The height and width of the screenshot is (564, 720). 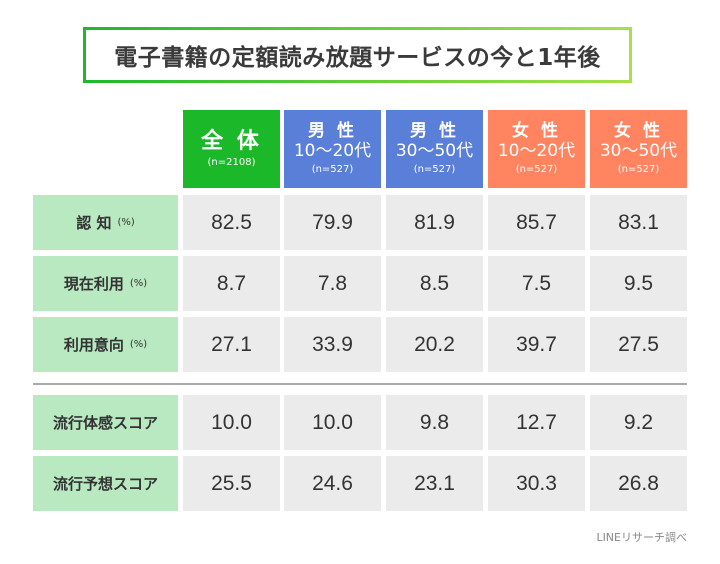 I want to click on table-cell: 85.7, so click(x=536, y=222).